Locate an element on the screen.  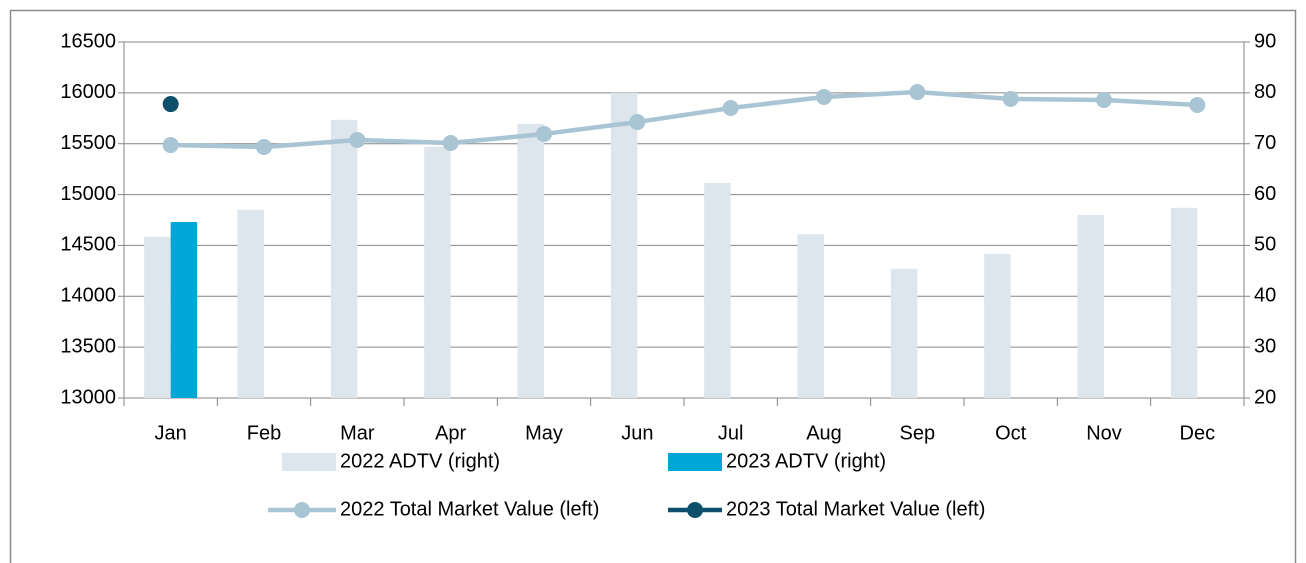
y-tick-label: 15500 is located at coordinates (88, 143).